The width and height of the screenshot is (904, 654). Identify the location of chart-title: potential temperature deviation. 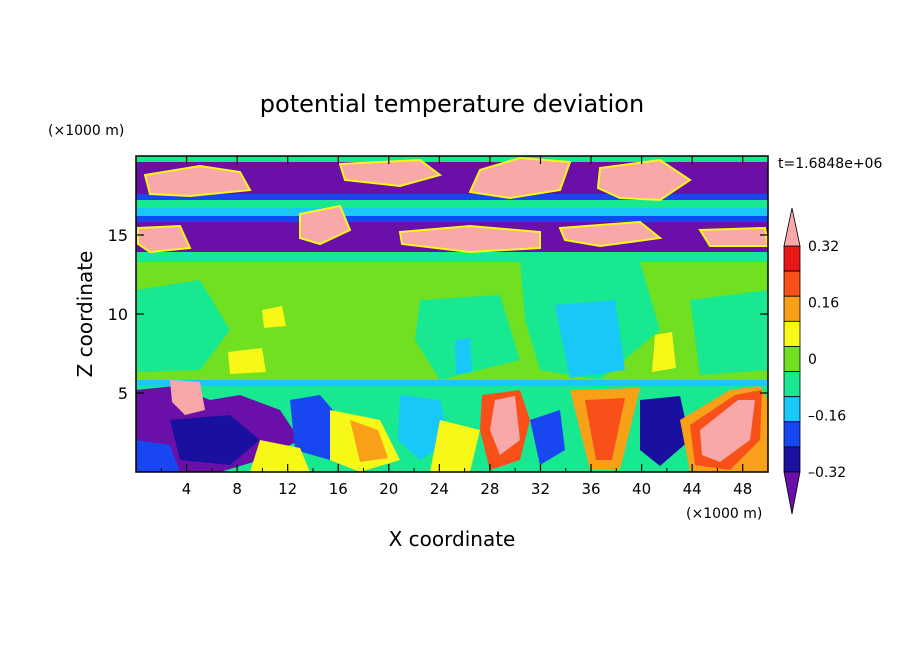
(452, 104).